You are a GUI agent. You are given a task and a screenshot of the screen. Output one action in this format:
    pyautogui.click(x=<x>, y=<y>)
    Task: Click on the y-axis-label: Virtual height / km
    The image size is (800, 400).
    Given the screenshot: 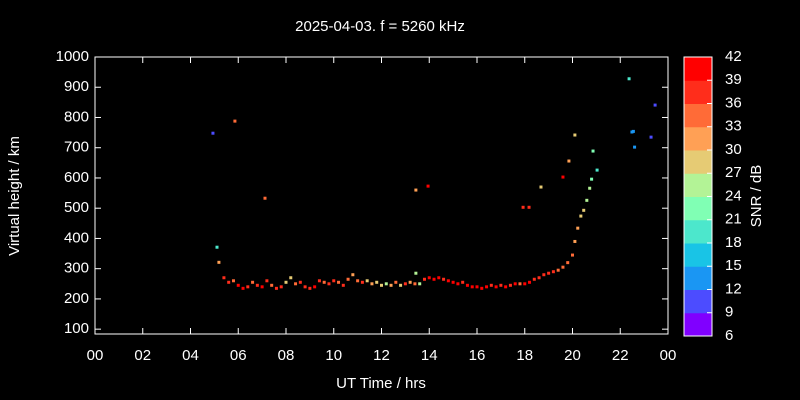 What is the action you would take?
    pyautogui.click(x=14, y=196)
    